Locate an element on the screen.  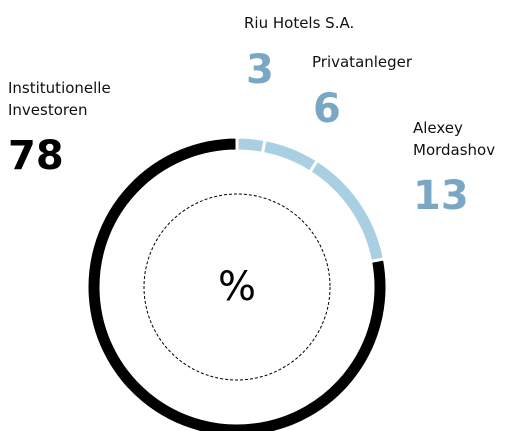
segment-value: 13 is located at coordinates (441, 196).